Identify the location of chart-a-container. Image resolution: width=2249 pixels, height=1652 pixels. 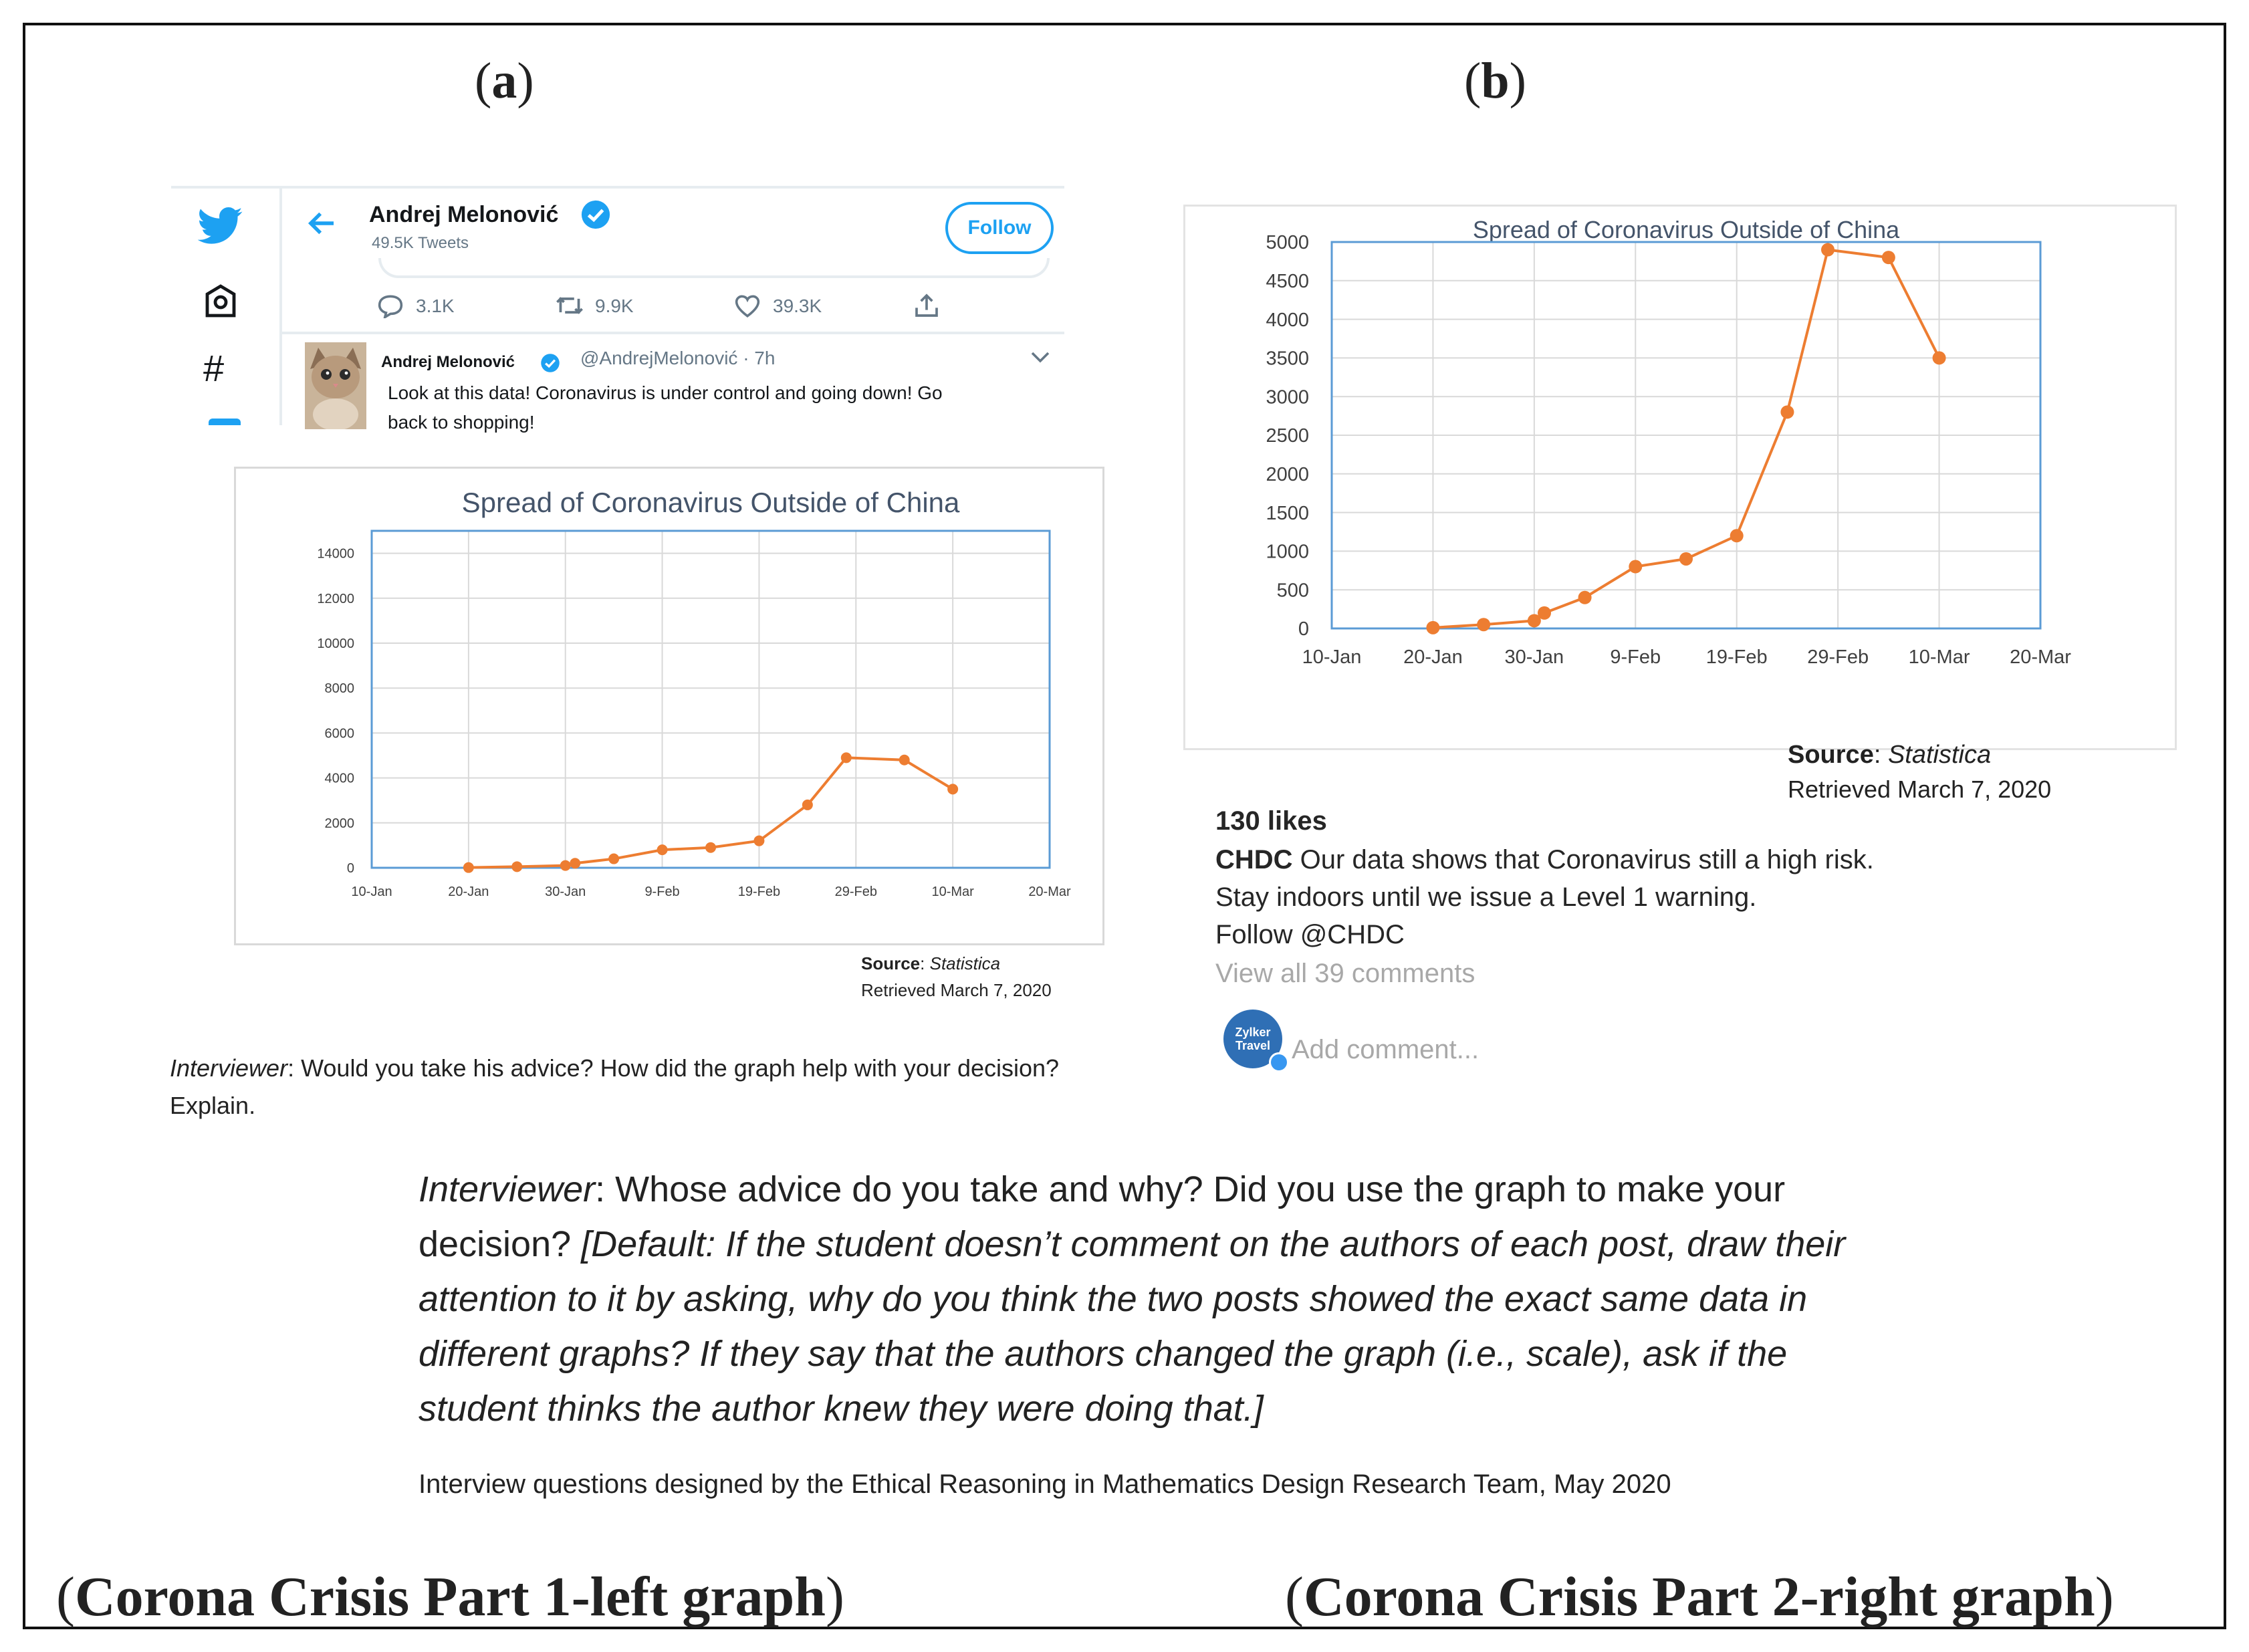
(669, 706).